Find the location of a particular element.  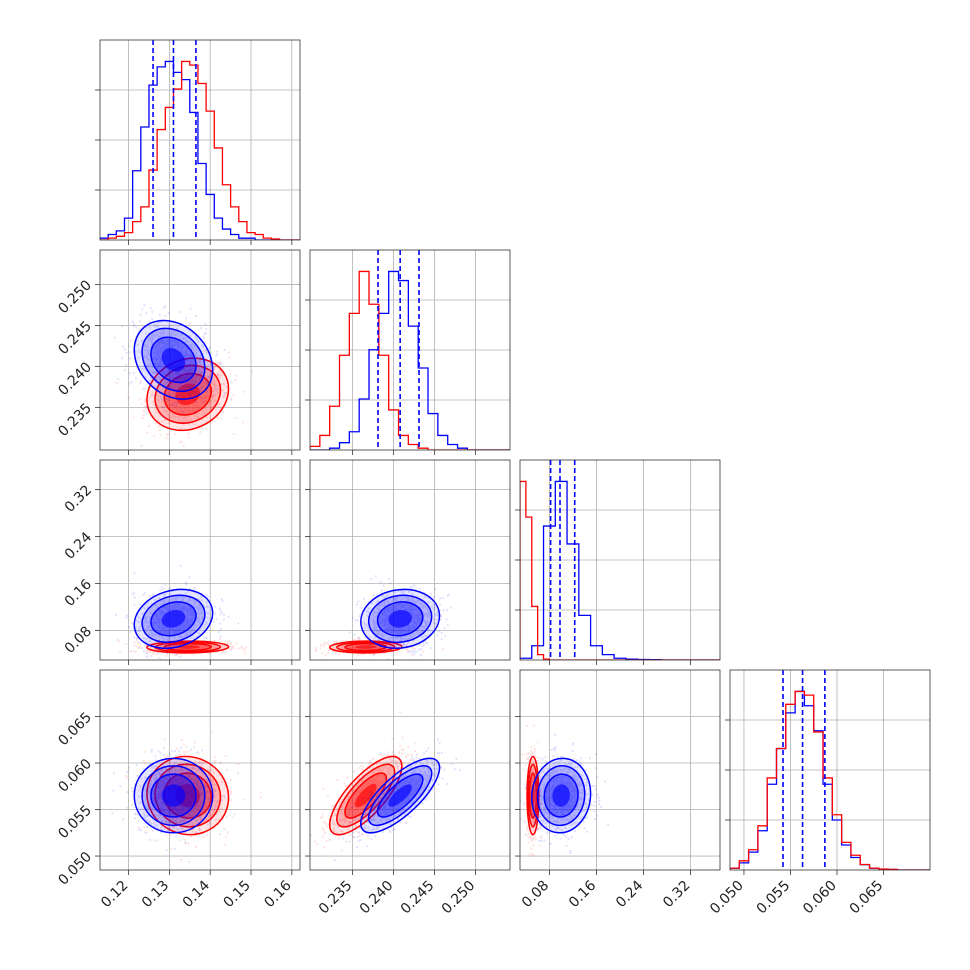

x-tick-label: 0.240 is located at coordinates (377, 898).